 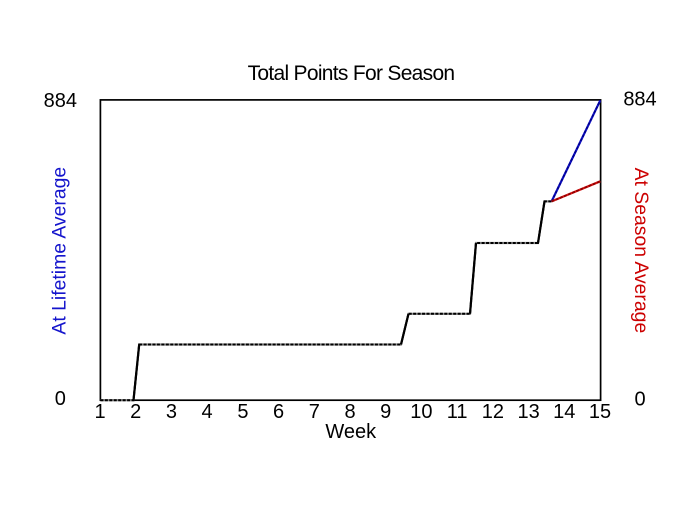 I want to click on svg-text: 8, so click(x=349, y=412).